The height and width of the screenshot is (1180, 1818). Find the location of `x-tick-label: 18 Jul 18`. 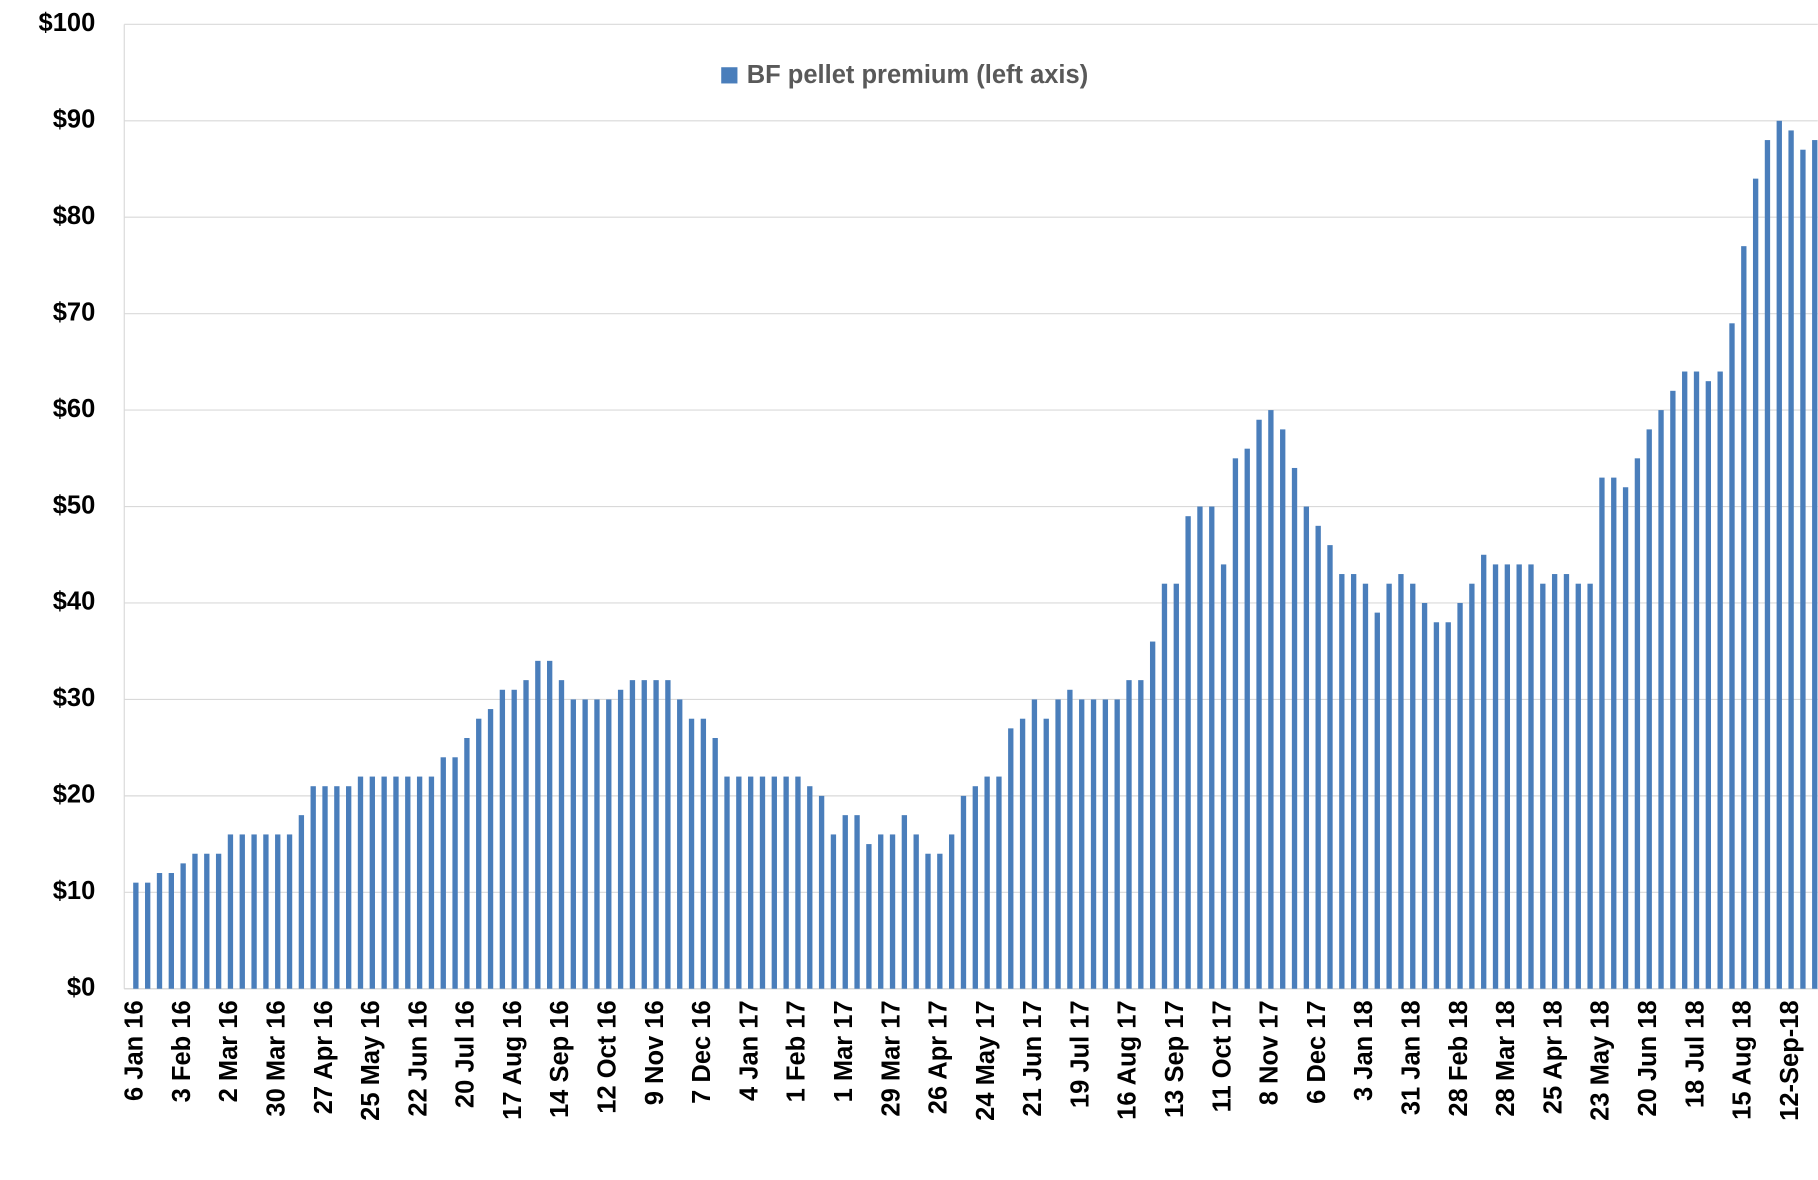

x-tick-label: 18 Jul 18 is located at coordinates (1695, 1054).